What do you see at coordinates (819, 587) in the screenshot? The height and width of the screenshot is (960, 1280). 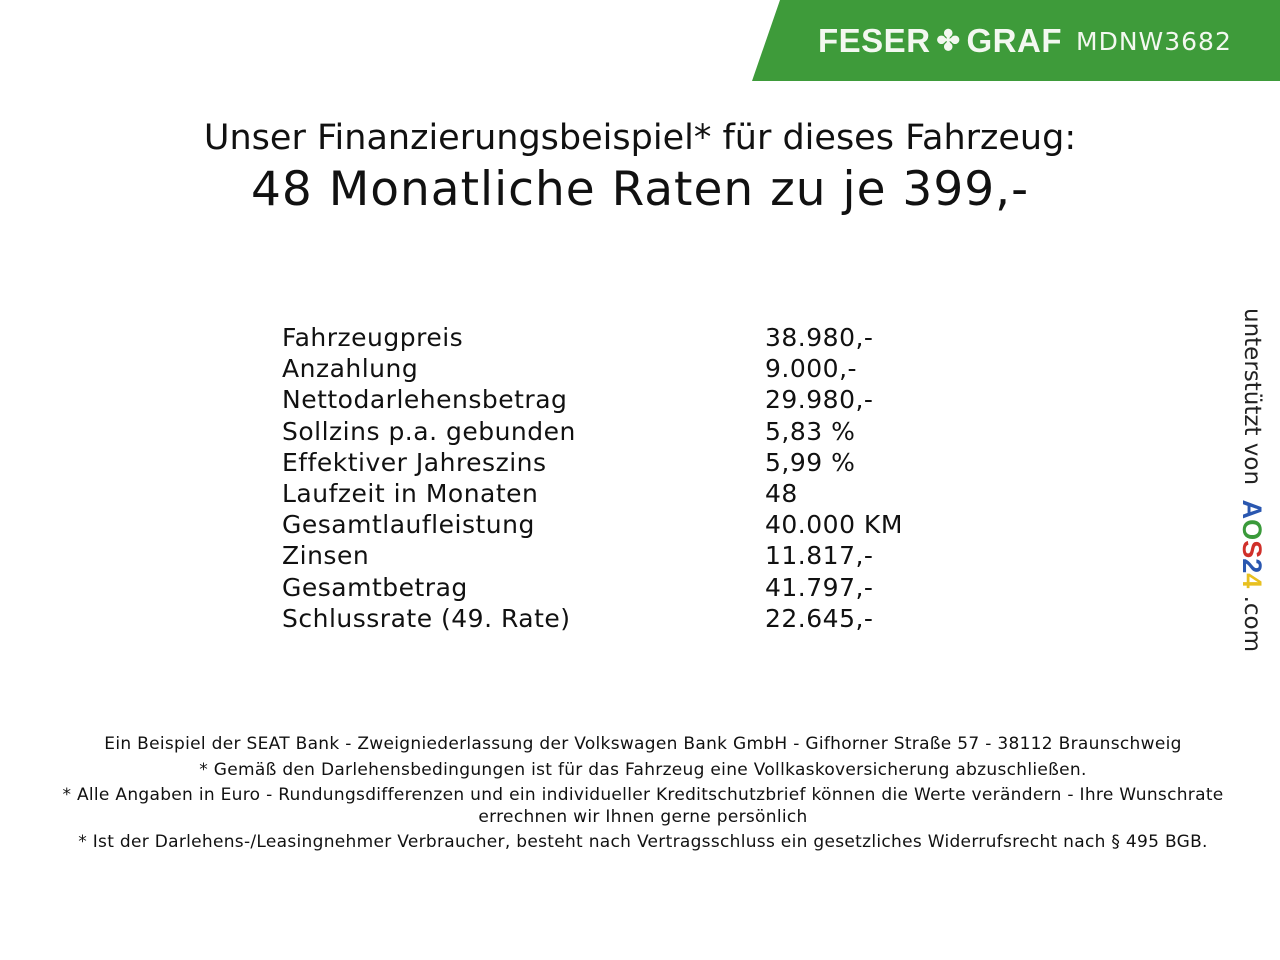 I see `row-value: 41.797,-` at bounding box center [819, 587].